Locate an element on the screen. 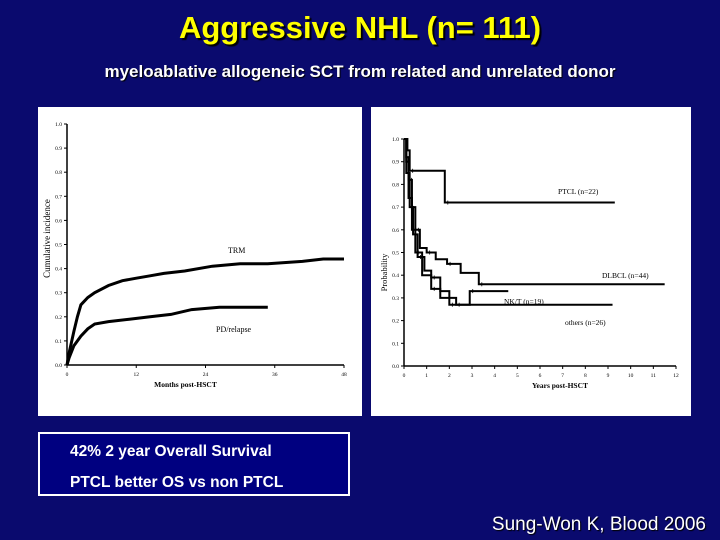  x-tick-label: 10 is located at coordinates (631, 376).